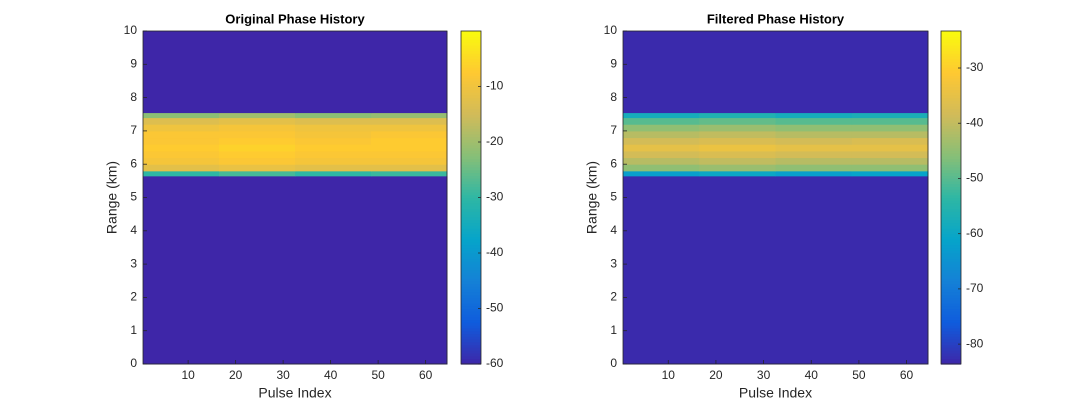 The image size is (1091, 409). What do you see at coordinates (283, 375) in the screenshot?
I see `x-tick-label: 30` at bounding box center [283, 375].